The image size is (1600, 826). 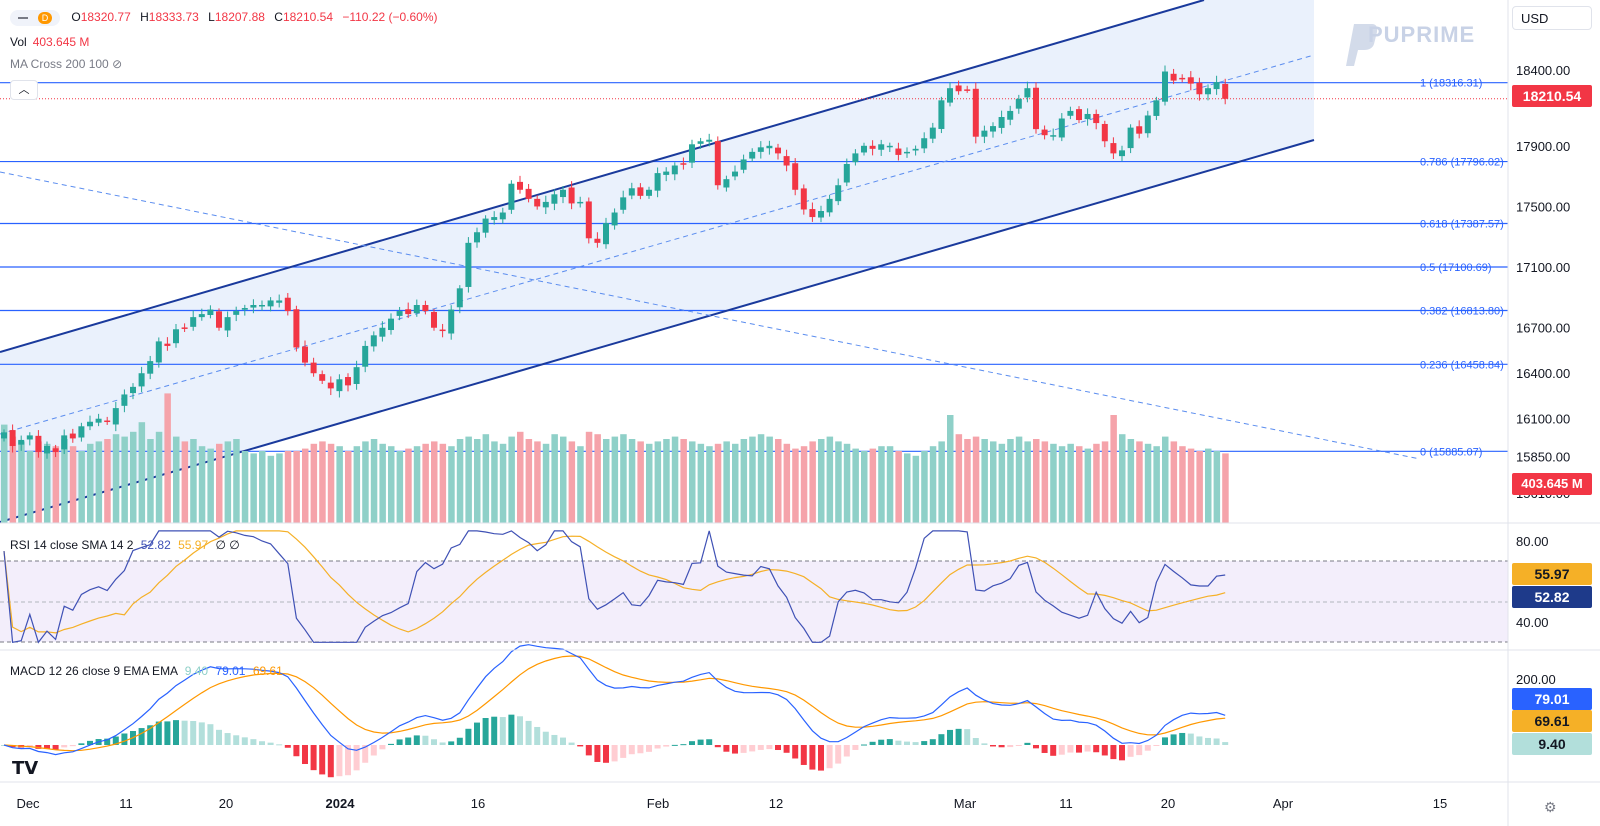 I want to click on ma-legend: MA Cross 200 100 ⊘, so click(x=66, y=64).